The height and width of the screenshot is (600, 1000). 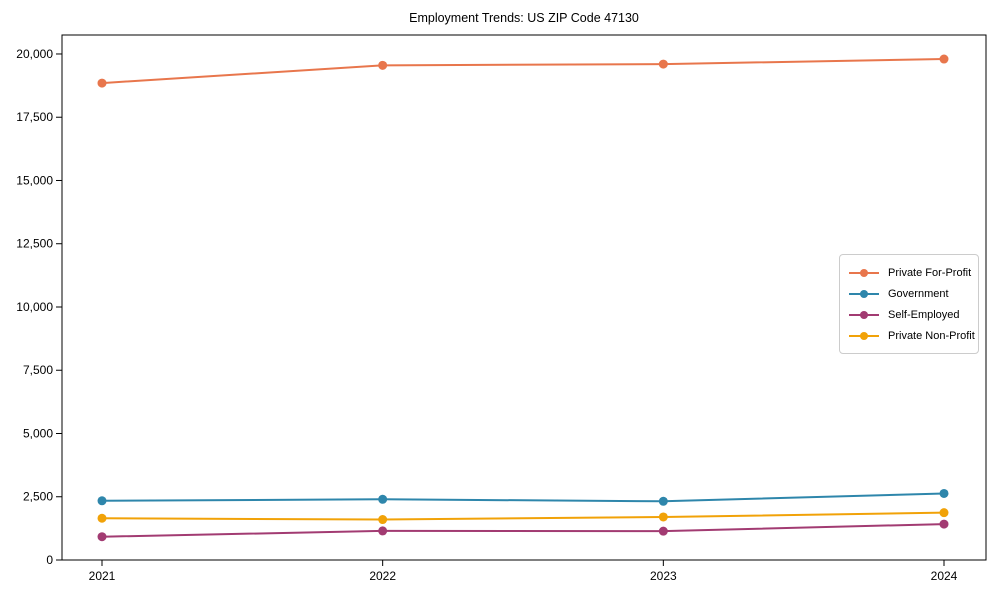 What do you see at coordinates (924, 314) in the screenshot?
I see `legend-label: Self-Employed` at bounding box center [924, 314].